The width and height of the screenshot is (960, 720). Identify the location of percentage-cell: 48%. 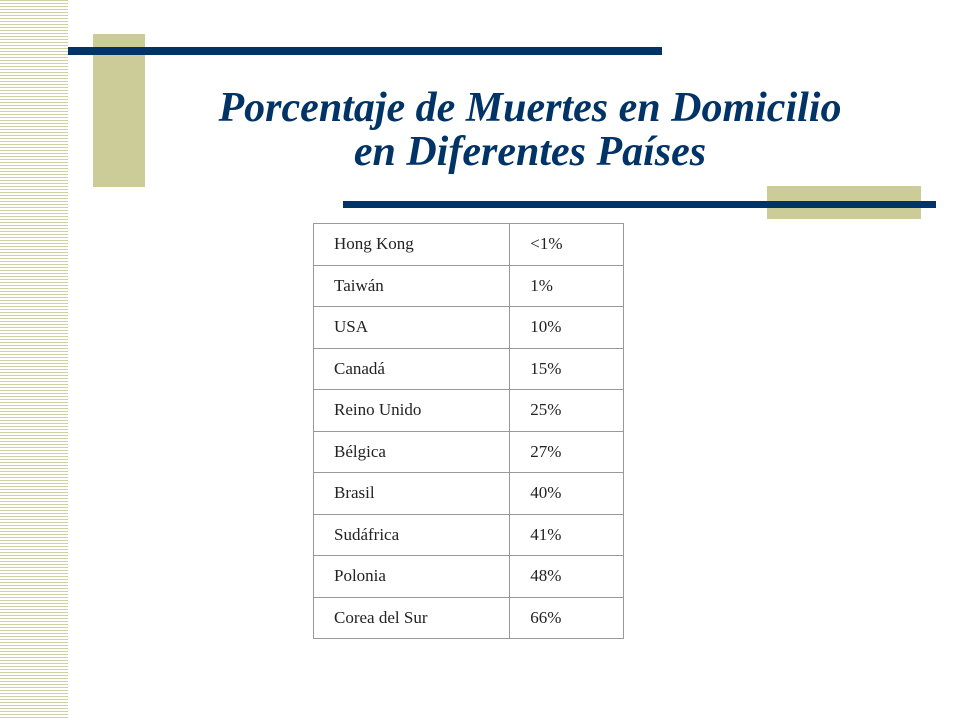
(566, 576).